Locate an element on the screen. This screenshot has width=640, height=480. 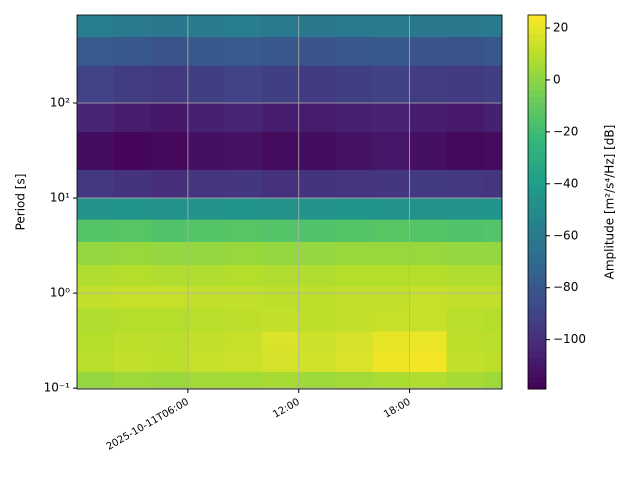
colorbar-tick-label: −60 is located at coordinates (565, 235).